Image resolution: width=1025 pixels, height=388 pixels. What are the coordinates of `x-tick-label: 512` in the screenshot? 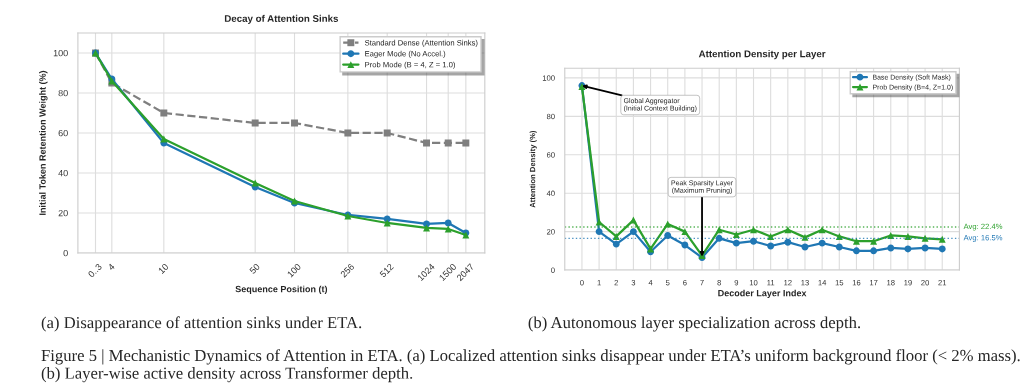 It's located at (386, 270).